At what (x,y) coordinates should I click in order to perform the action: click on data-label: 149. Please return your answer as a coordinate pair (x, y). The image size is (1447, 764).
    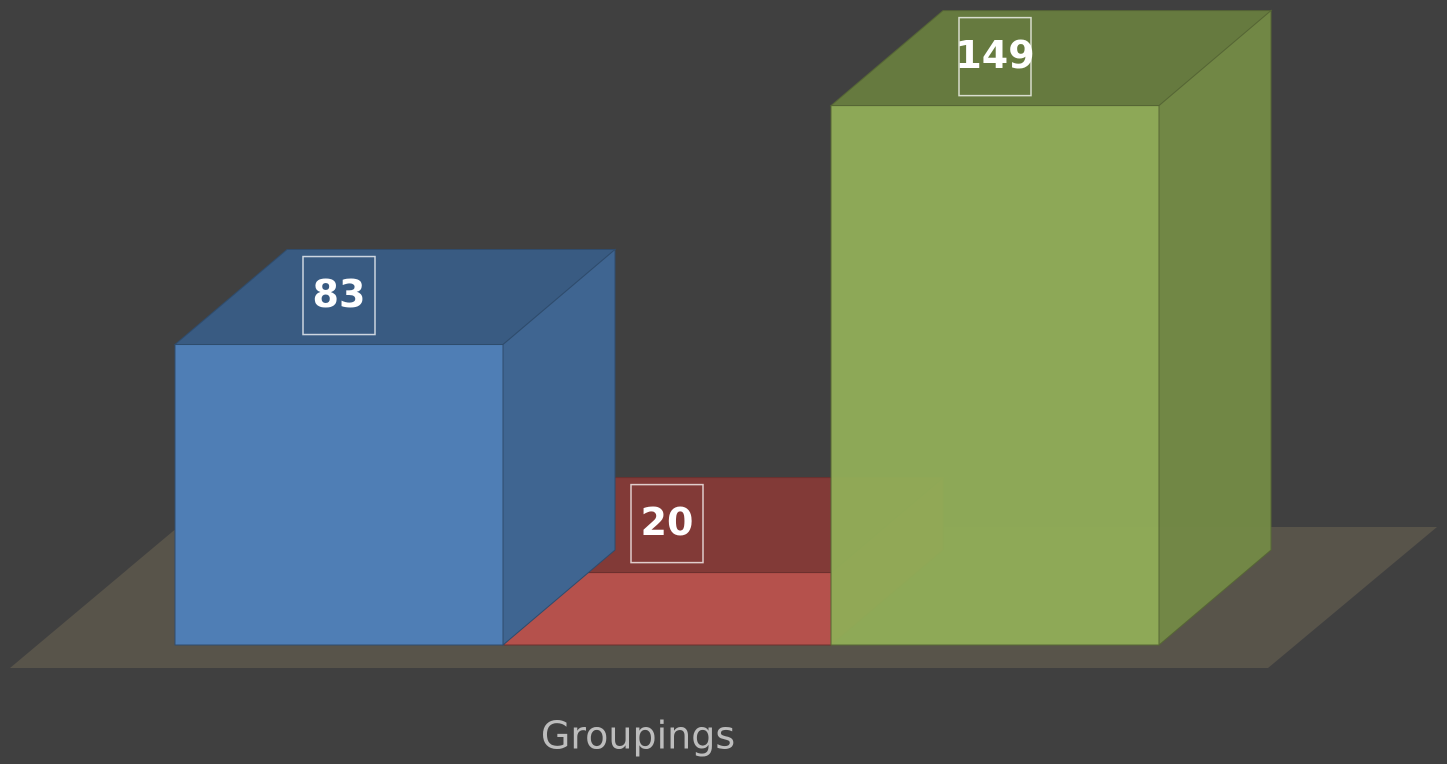
    Looking at the image, I should click on (994, 55).